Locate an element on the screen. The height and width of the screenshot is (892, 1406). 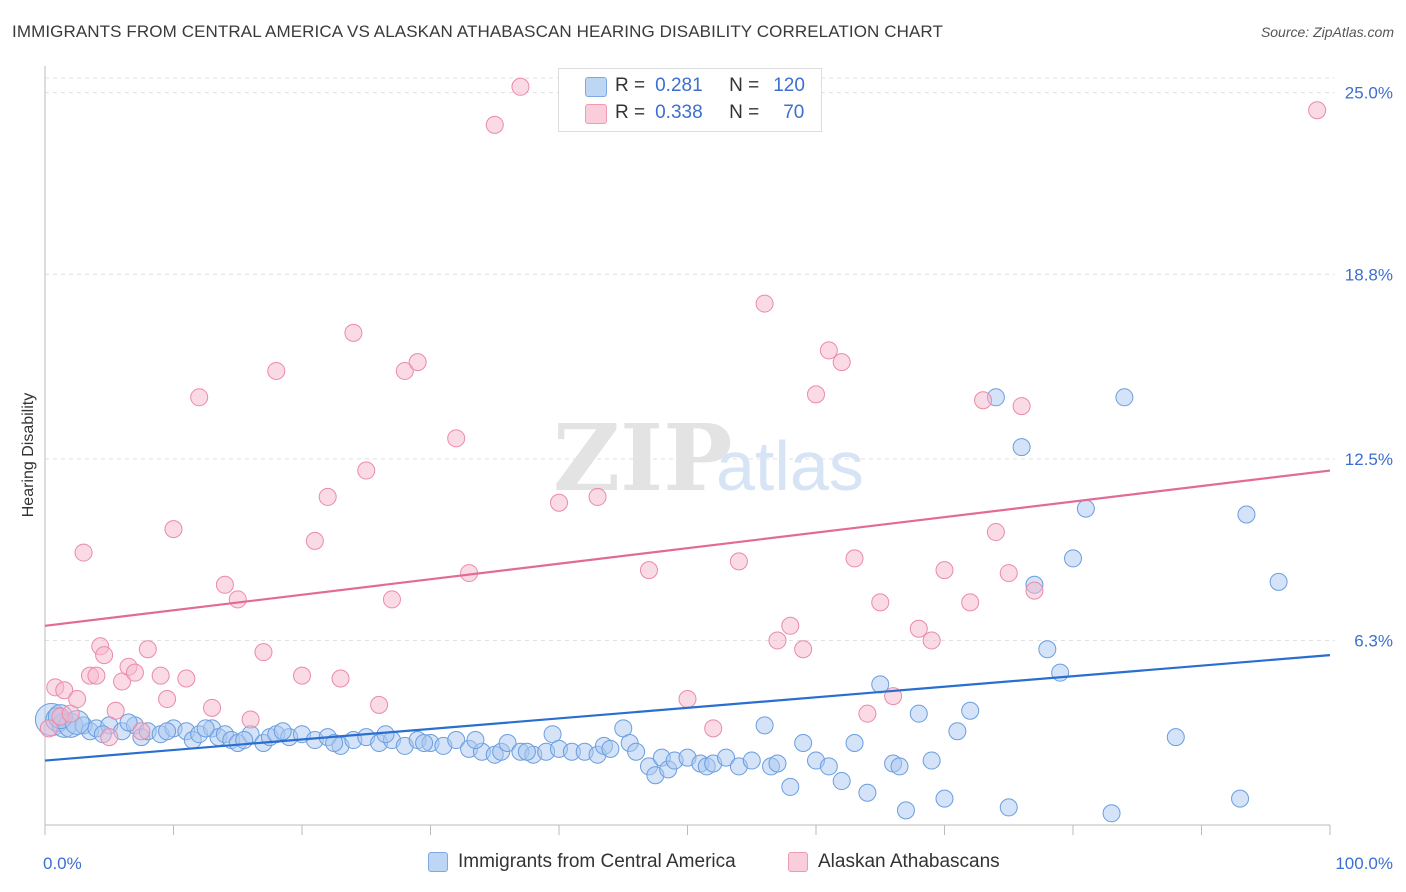
legend-item-athabascans: Alaskan Athabascans is located at coordinates (894, 862).